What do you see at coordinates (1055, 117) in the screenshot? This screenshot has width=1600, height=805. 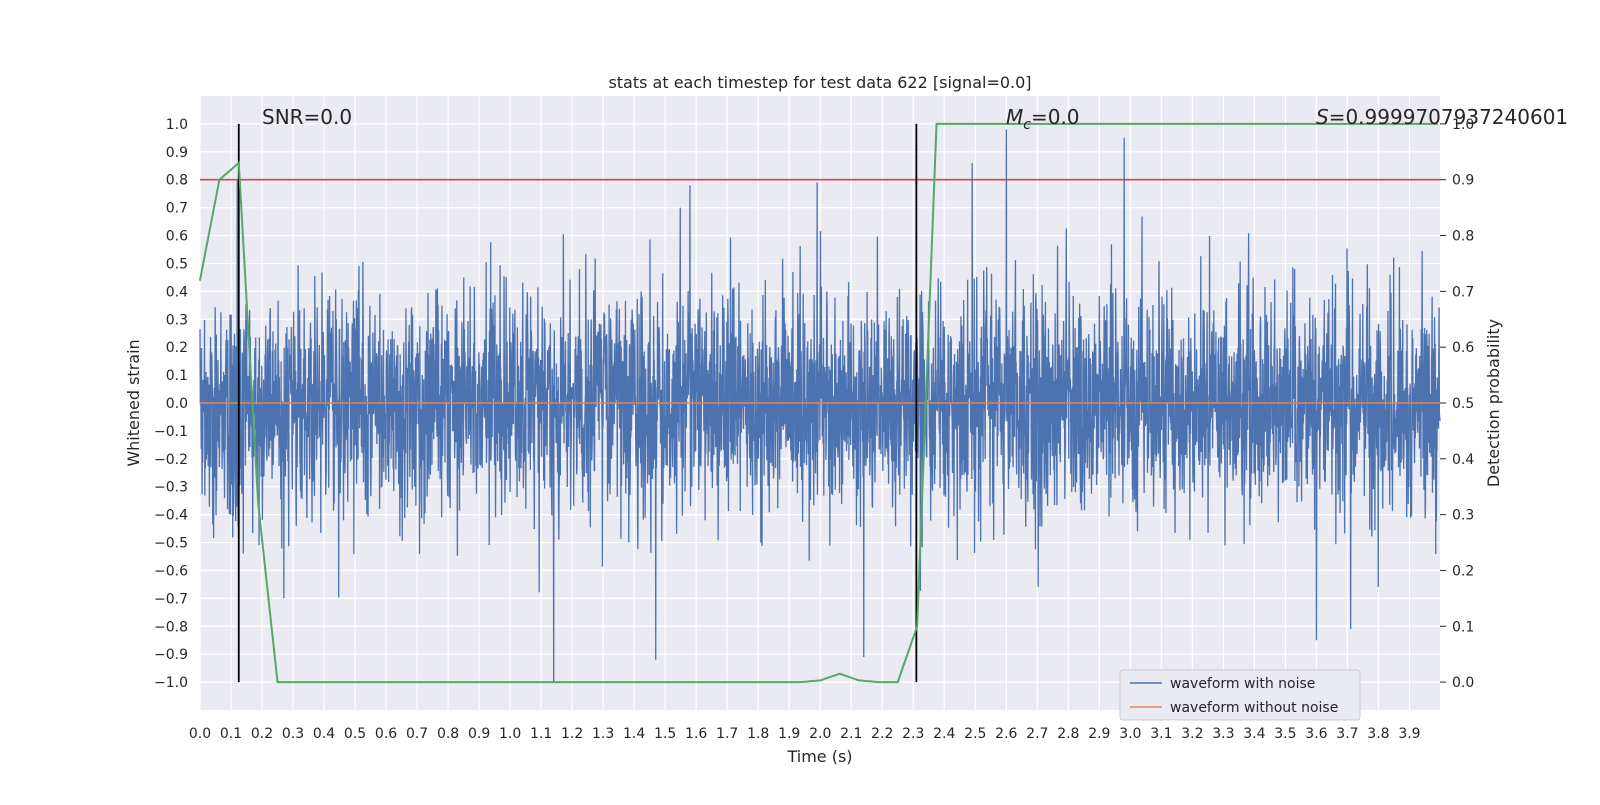 I see `chirp-mass-value: =0.0` at bounding box center [1055, 117].